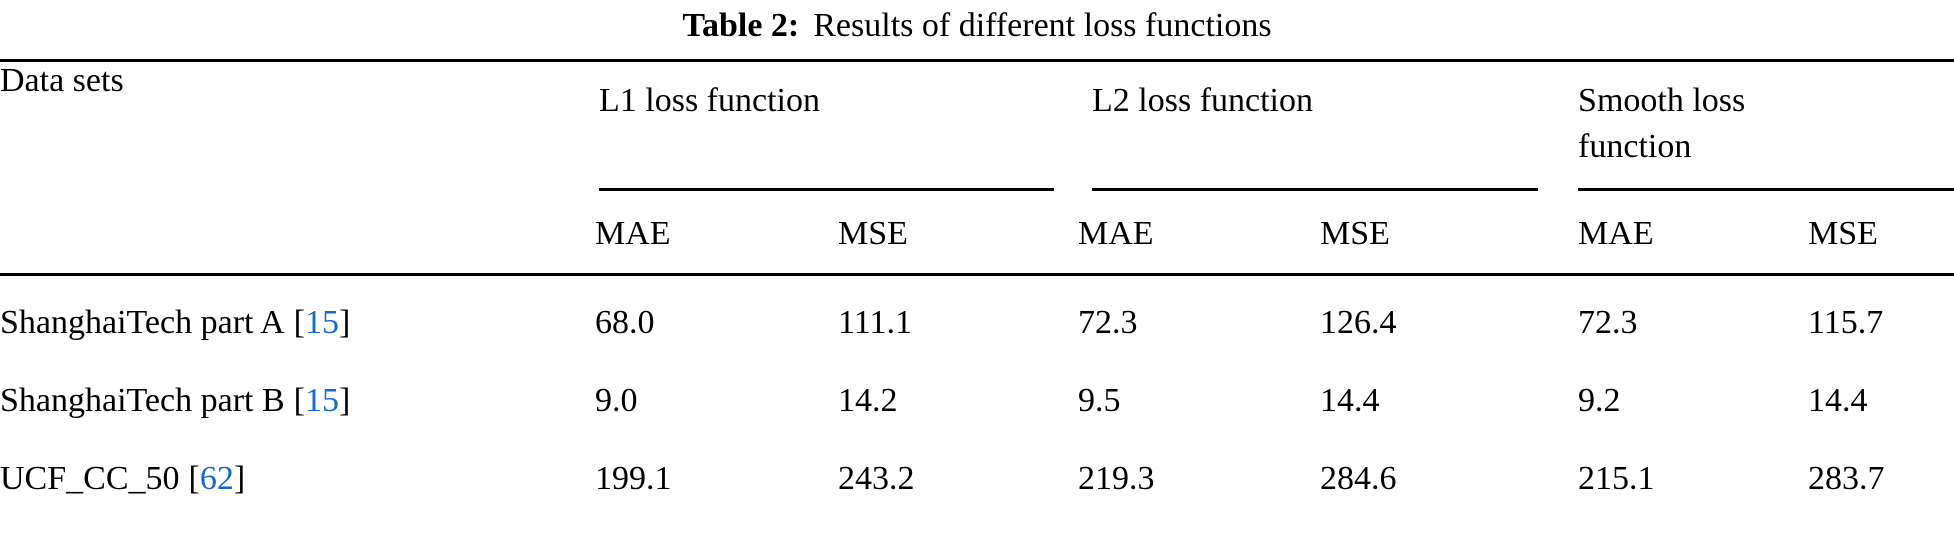 Image resolution: width=1954 pixels, height=537 pixels. I want to click on value-cell: 9.5, so click(1099, 400).